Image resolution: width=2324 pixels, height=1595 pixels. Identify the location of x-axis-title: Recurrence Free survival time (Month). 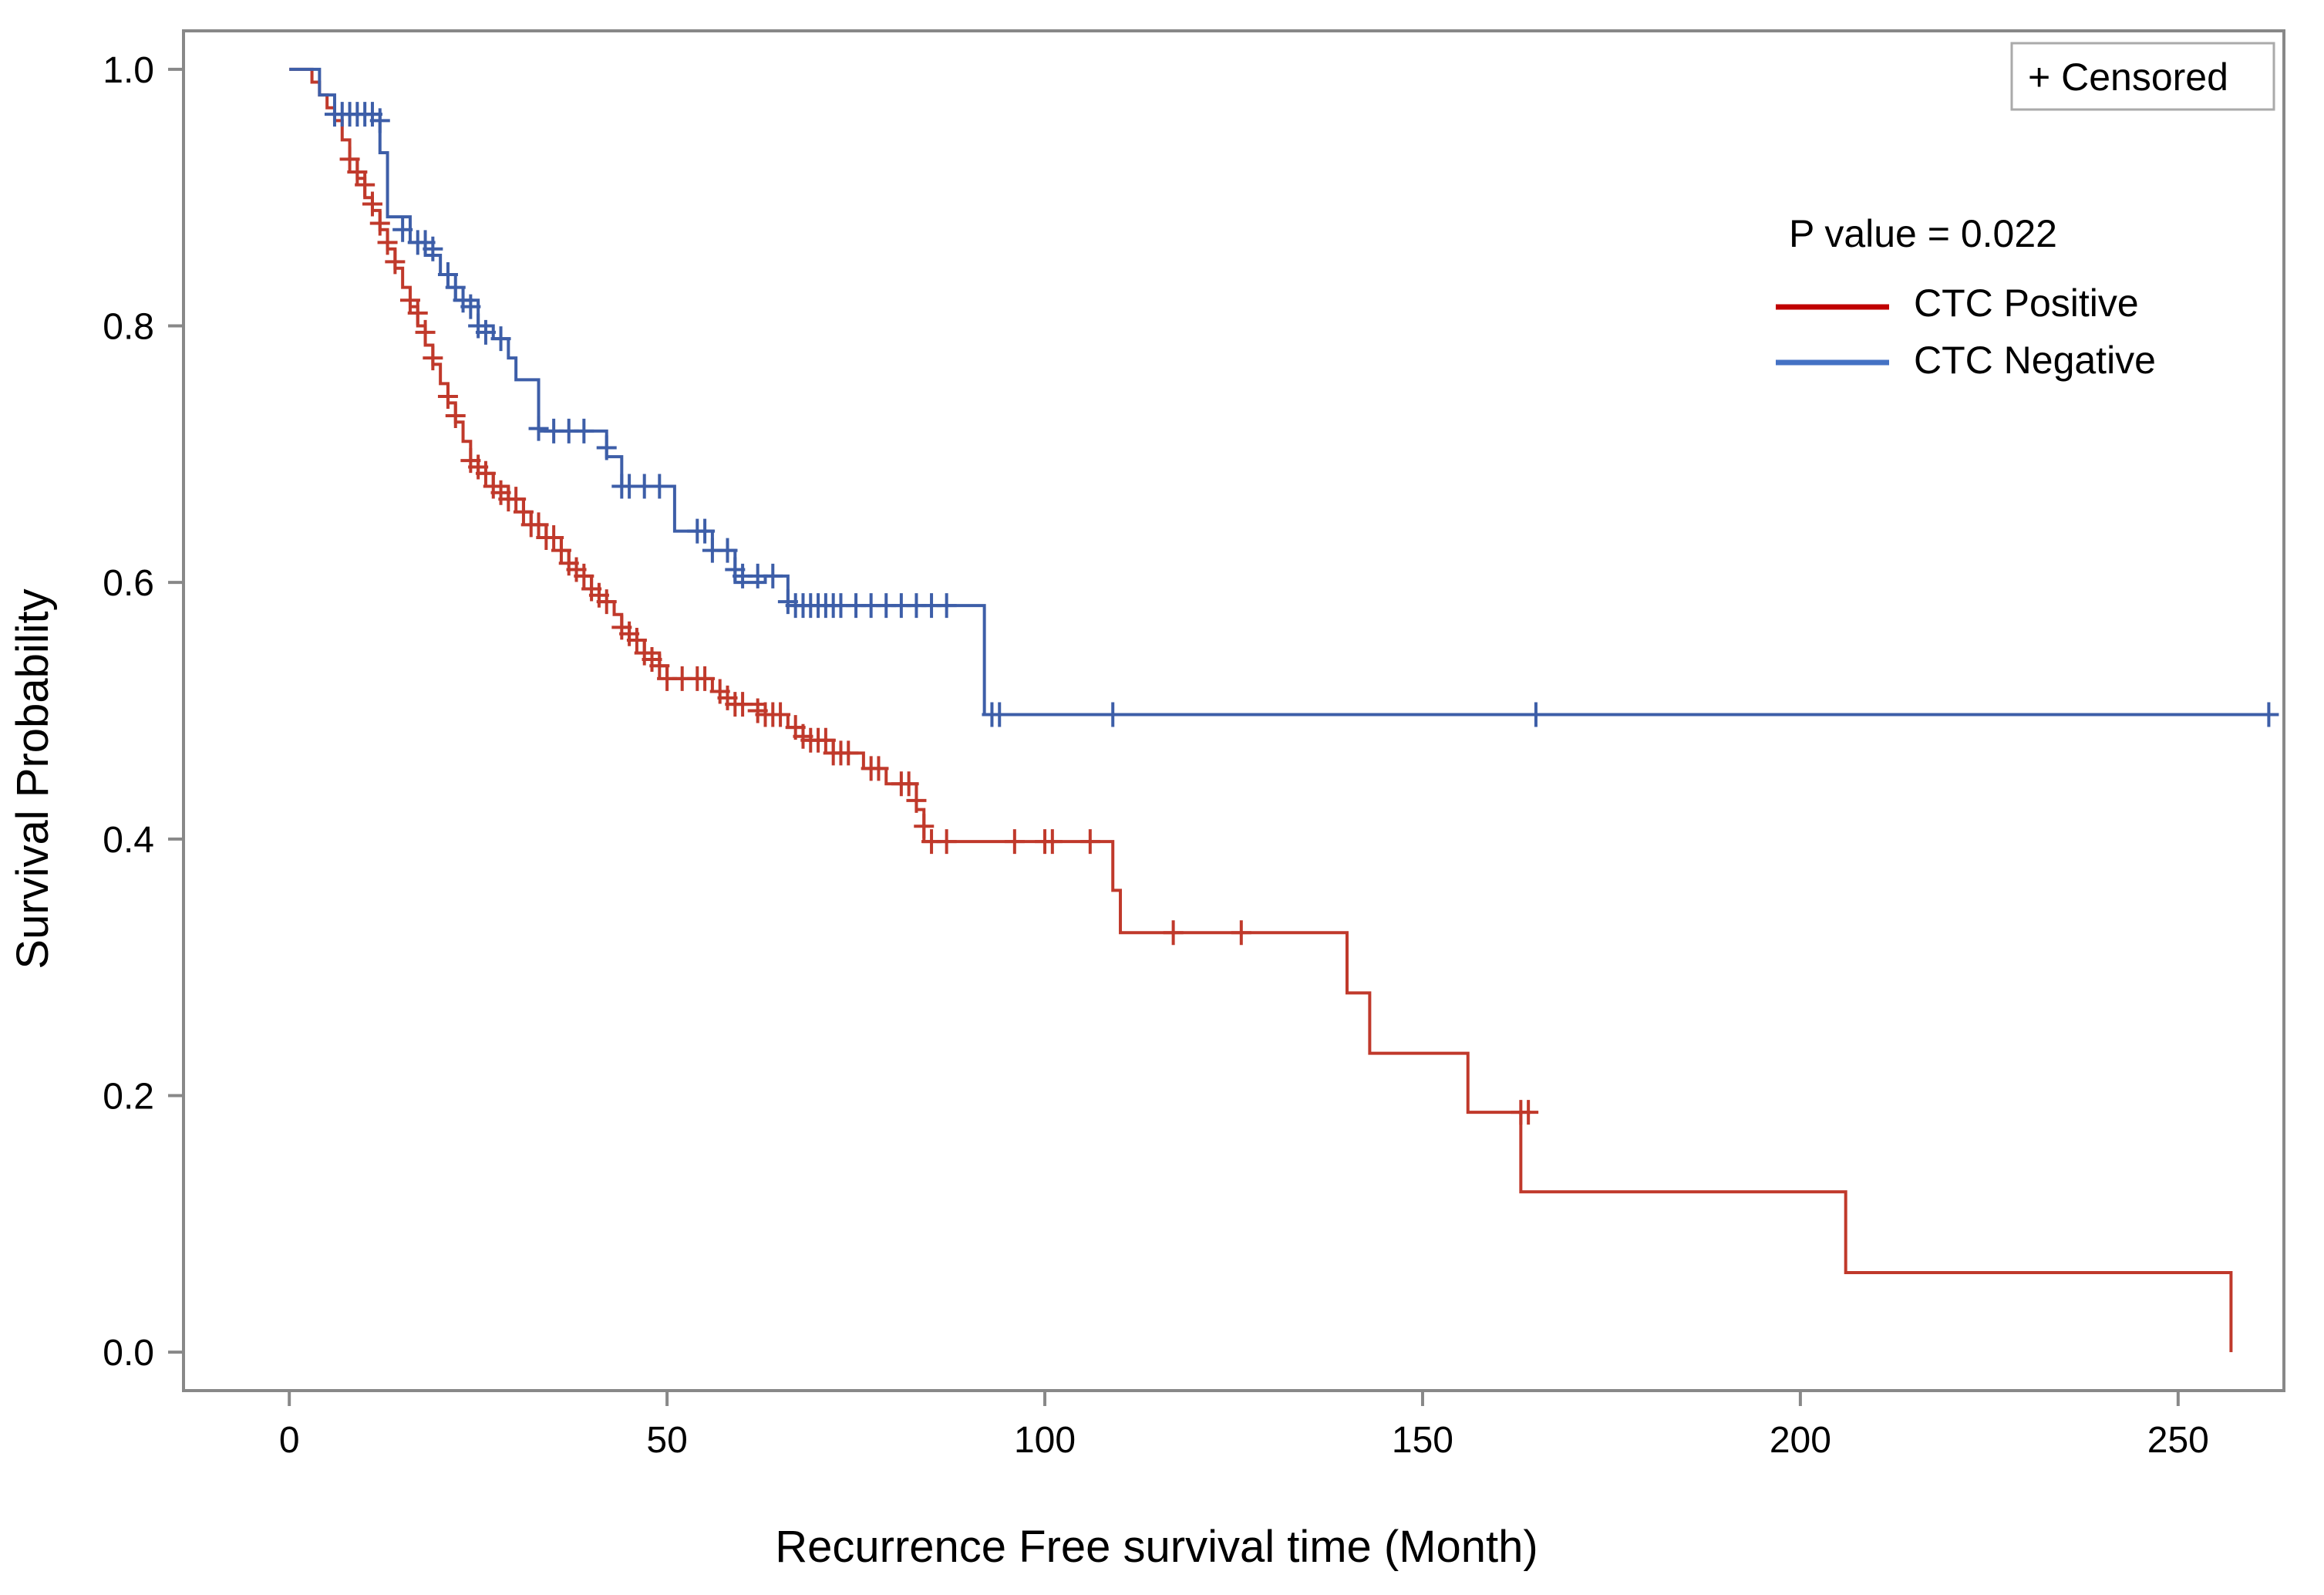
(1156, 1547).